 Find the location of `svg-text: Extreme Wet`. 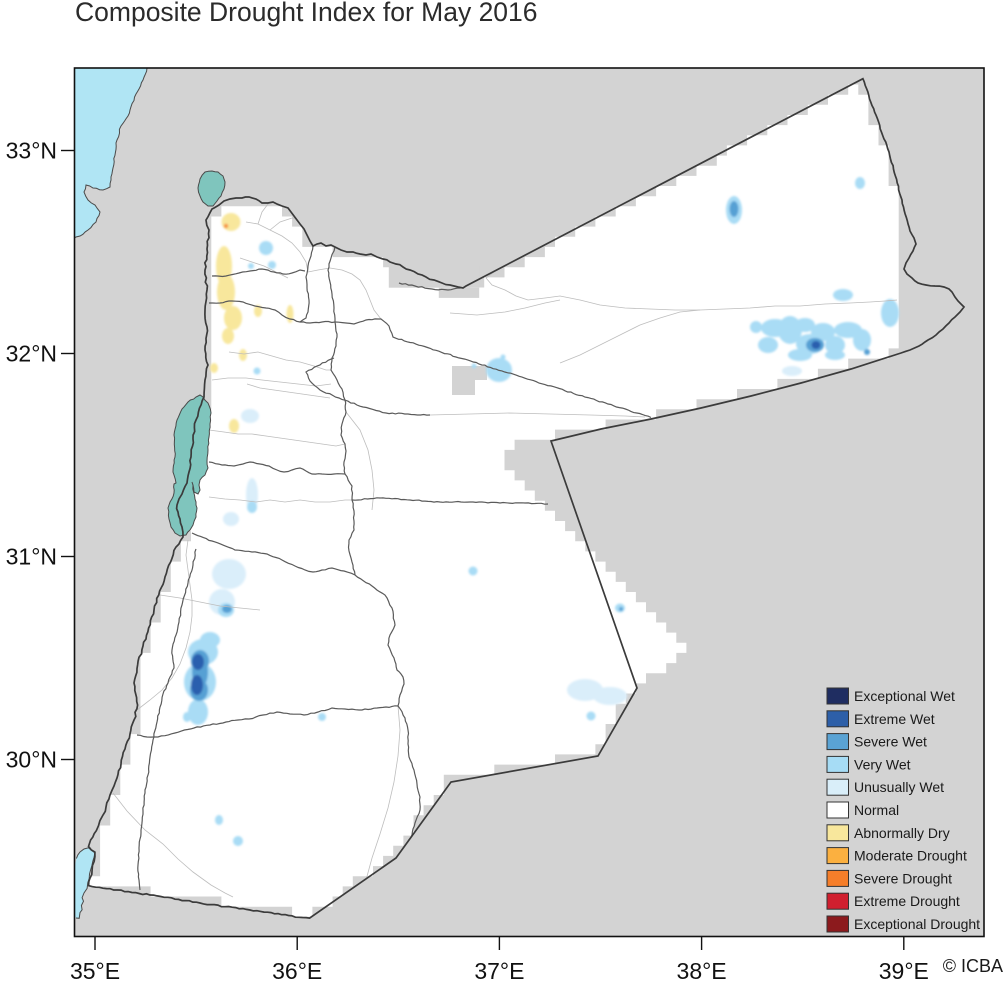

svg-text: Extreme Wet is located at coordinates (894, 719).